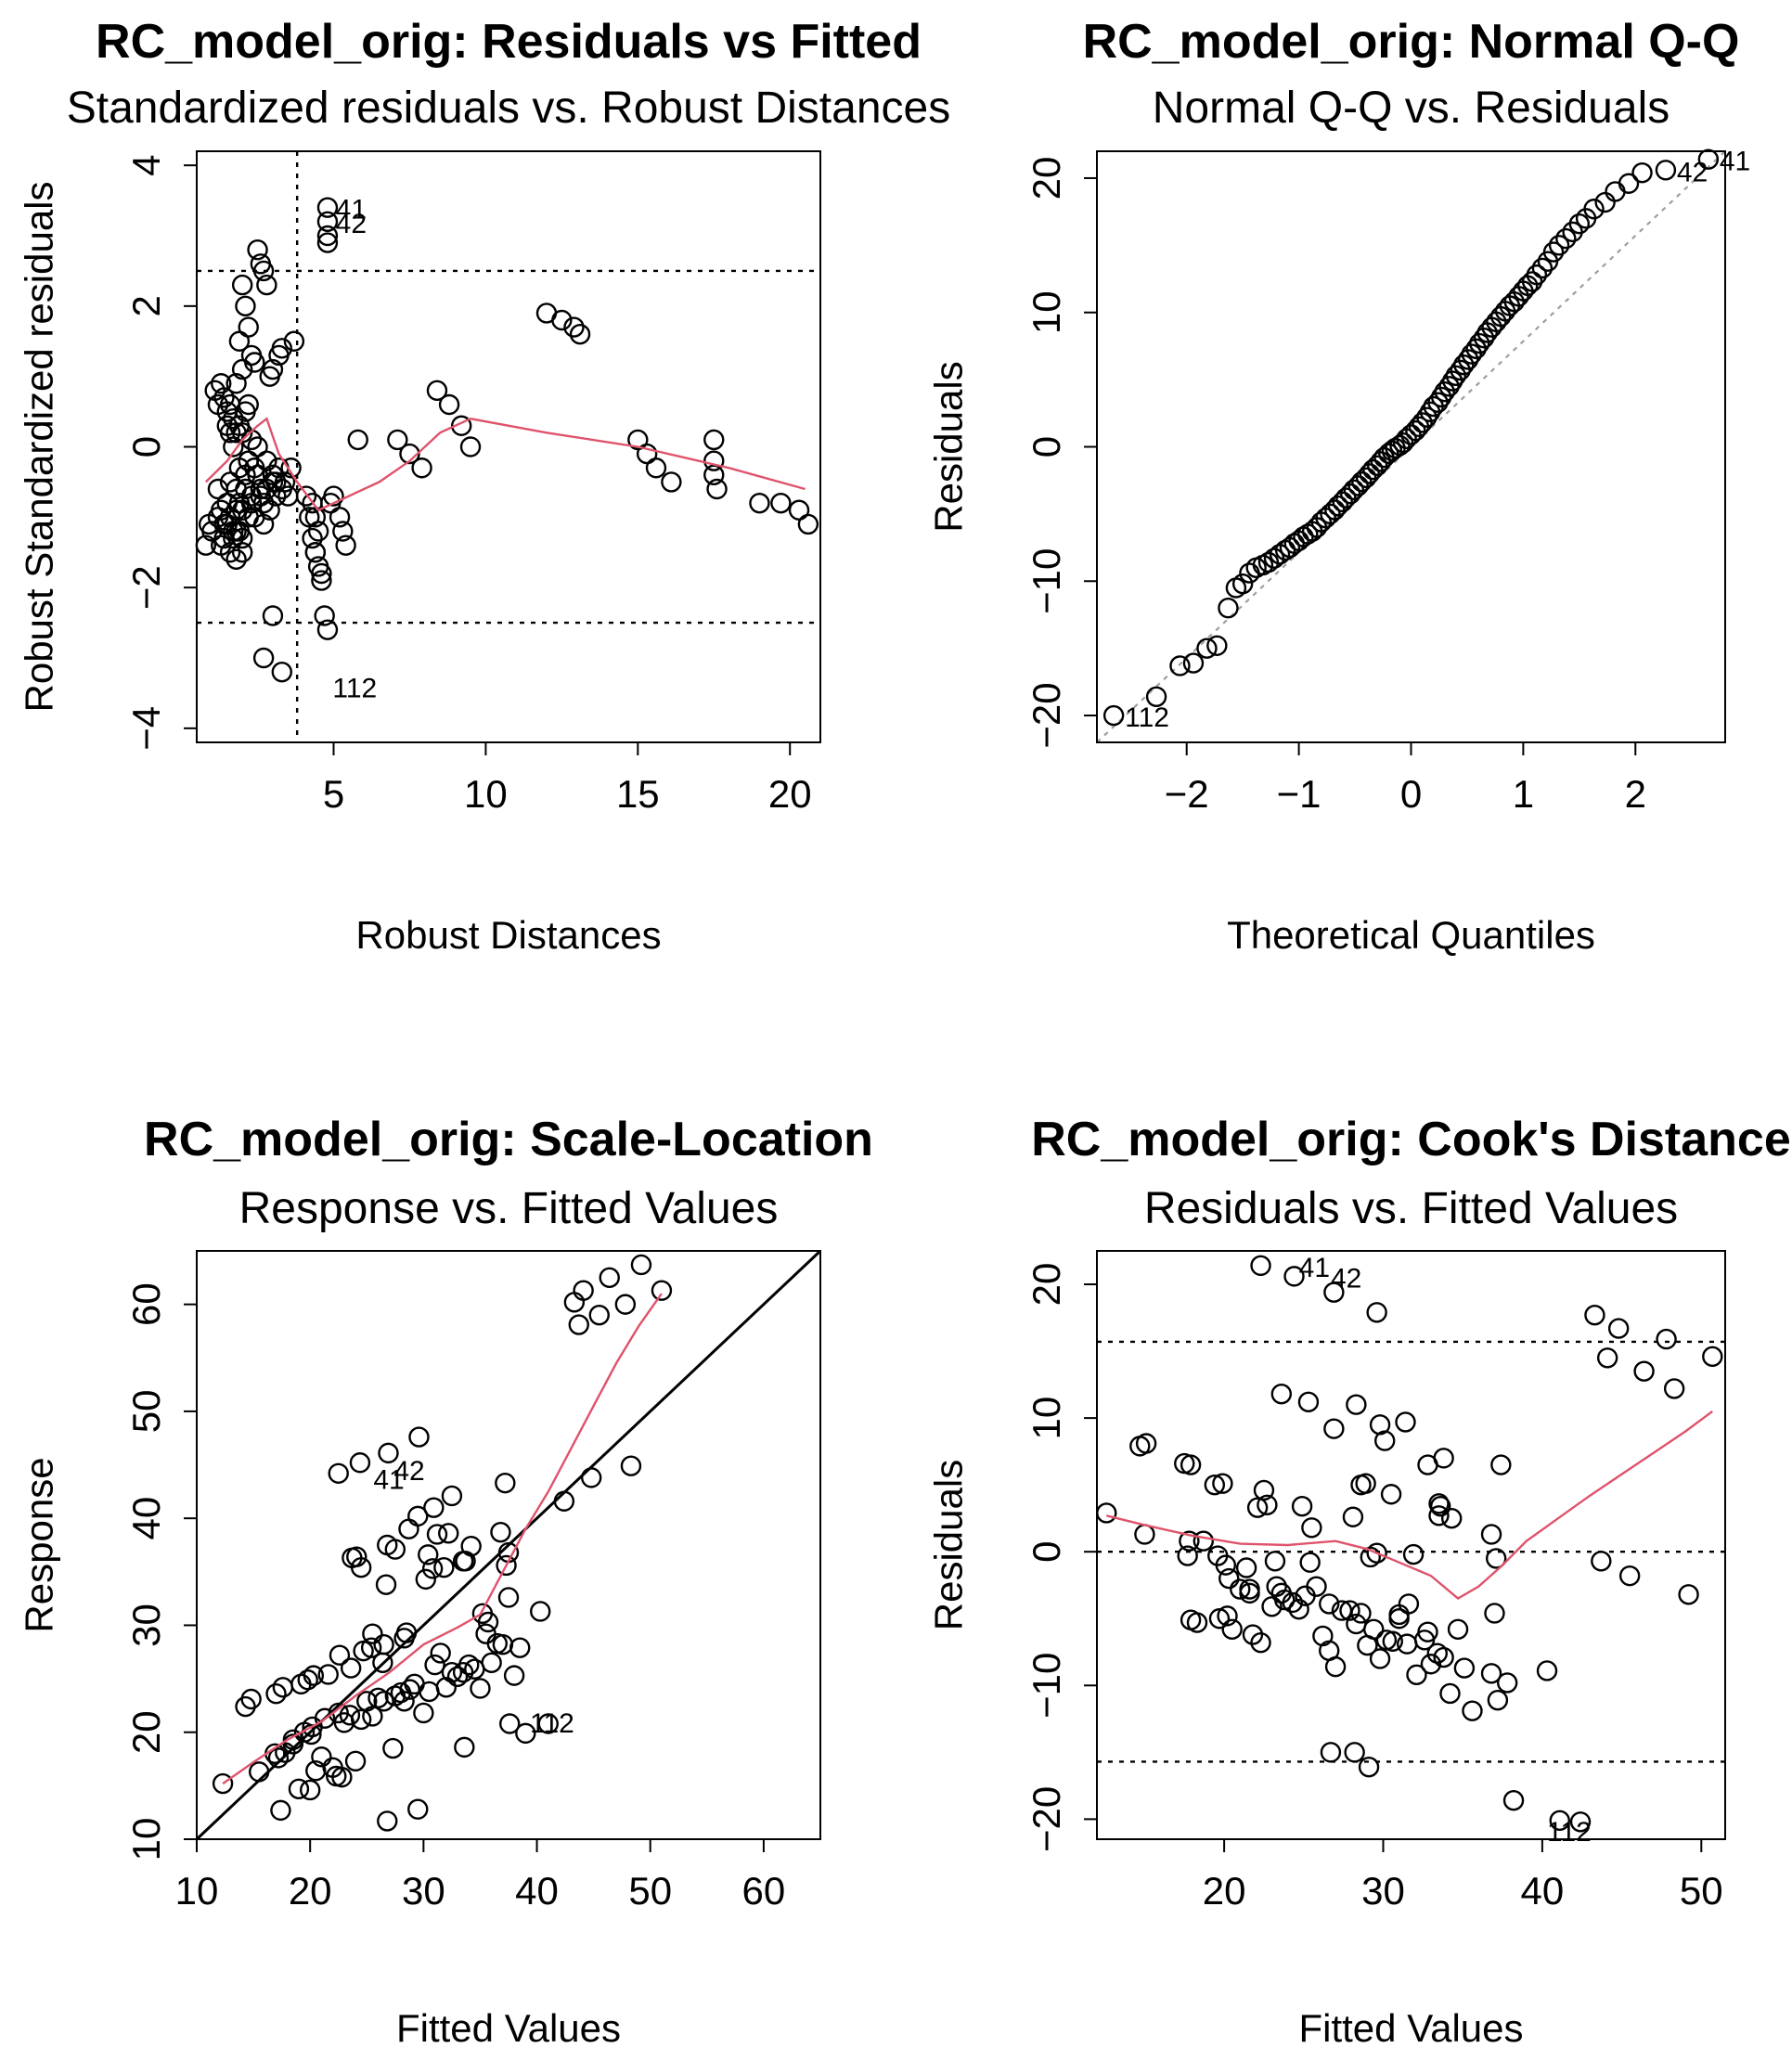  Describe the element at coordinates (790, 794) in the screenshot. I see `x-tick-label: 20` at that location.